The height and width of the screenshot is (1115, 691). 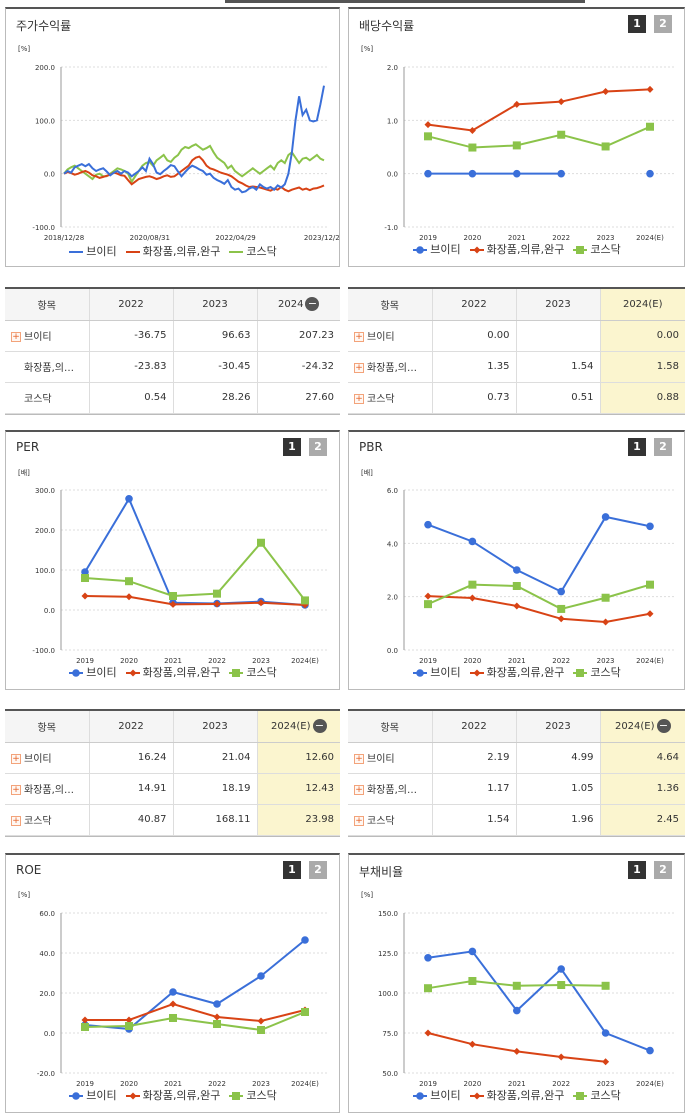 I want to click on roe-page-1-button: 1, so click(x=292, y=870).